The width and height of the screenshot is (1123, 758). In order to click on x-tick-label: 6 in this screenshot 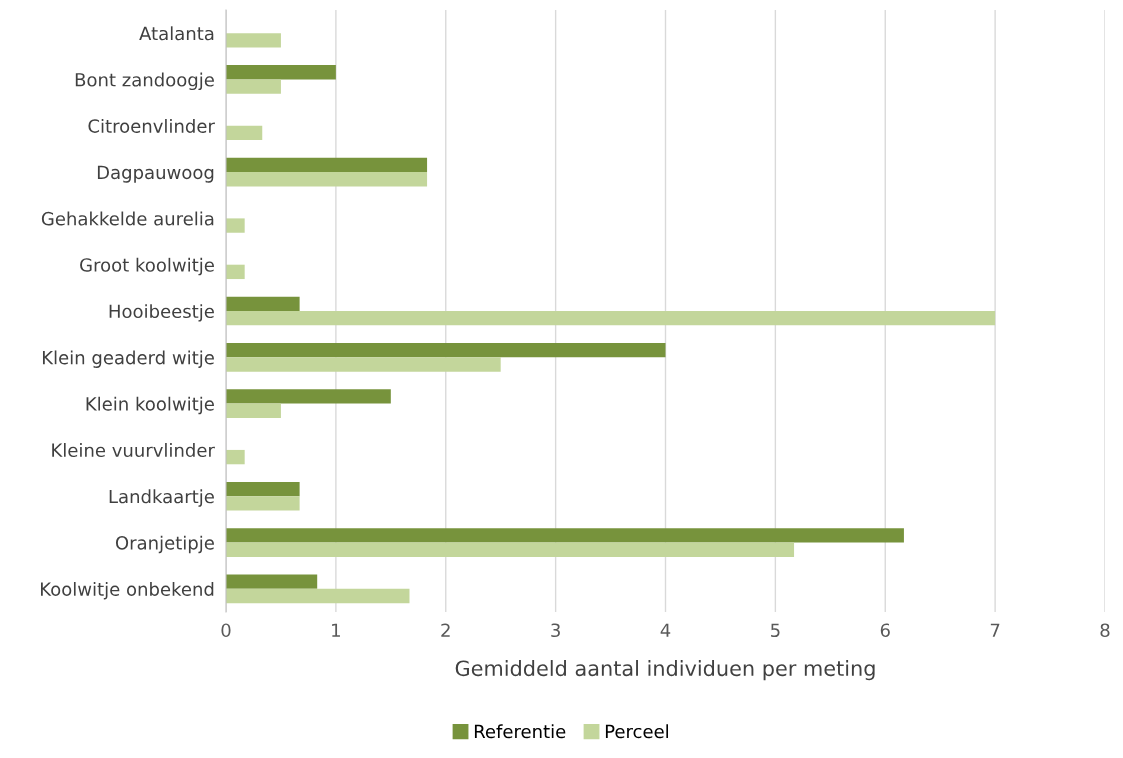, I will do `click(885, 630)`.